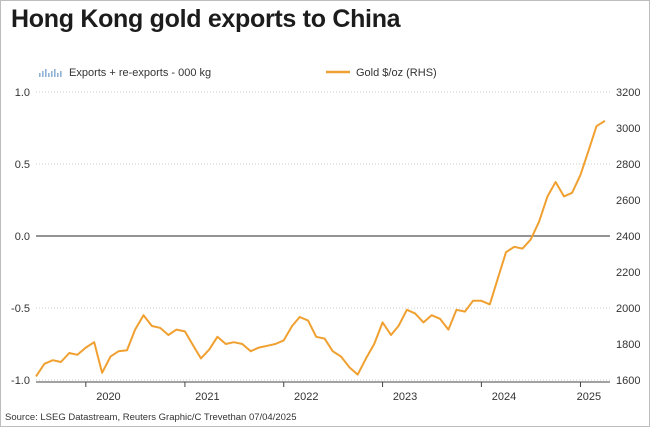  I want to click on legend-item-gold: Gold $/oz (RHS), so click(381, 73).